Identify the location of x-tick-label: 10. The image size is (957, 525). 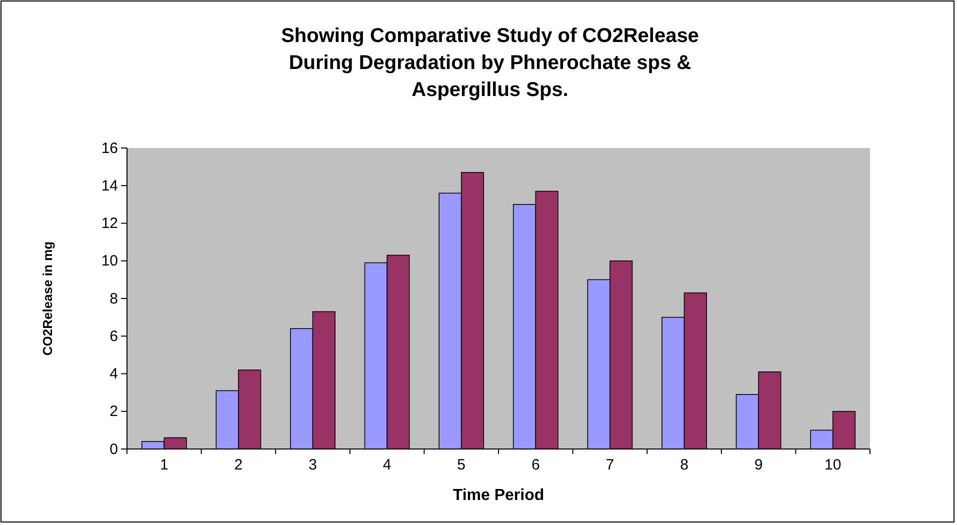
(833, 465).